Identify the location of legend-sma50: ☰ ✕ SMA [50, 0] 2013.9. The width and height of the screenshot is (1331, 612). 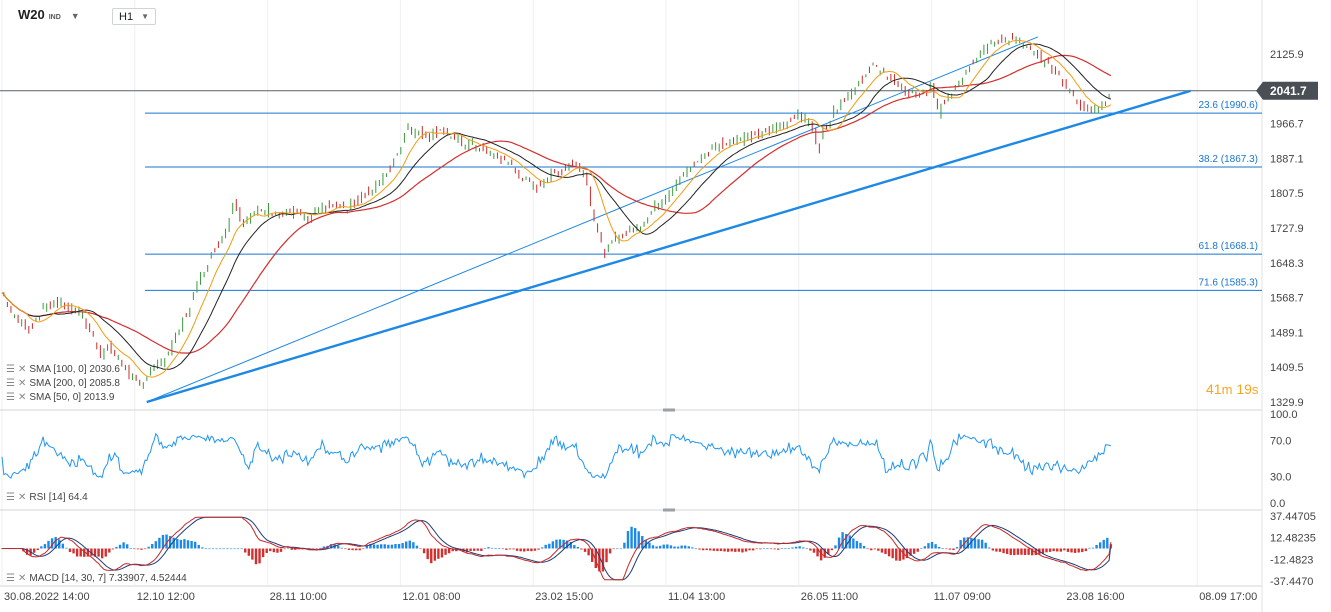
(60, 397).